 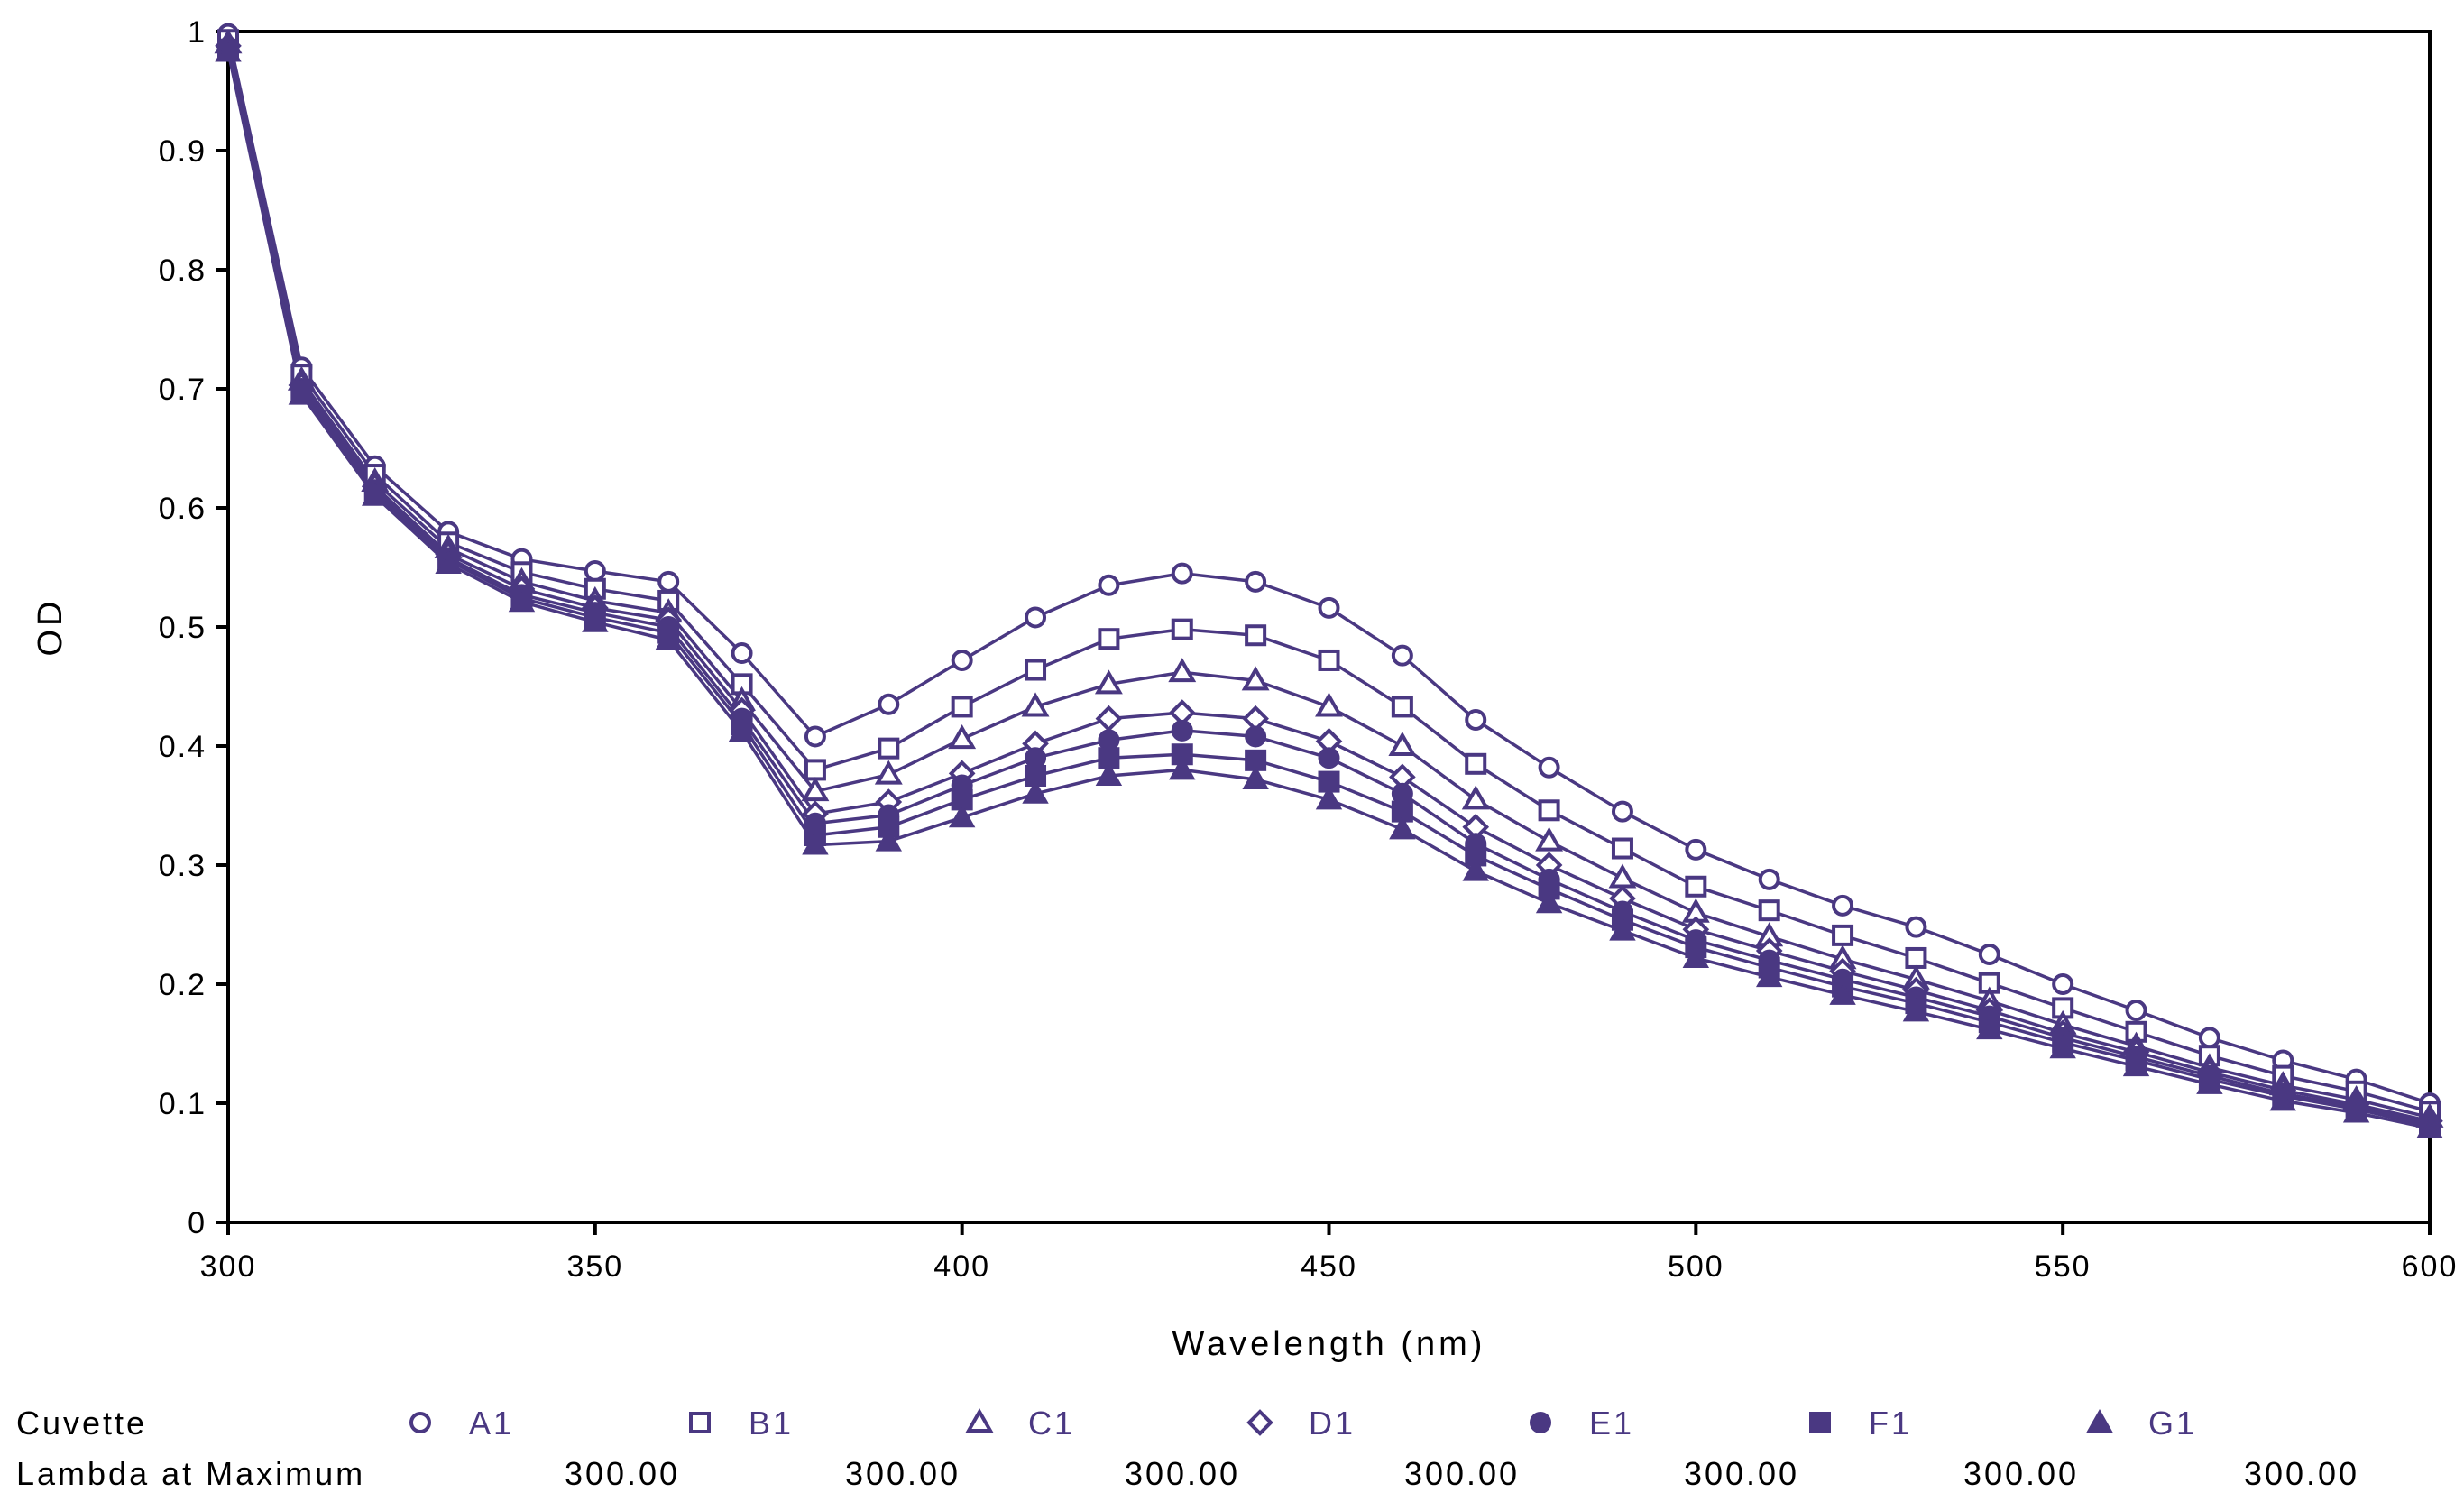 What do you see at coordinates (1183, 1474) in the screenshot?
I see `lambda-value-c1: 300.00` at bounding box center [1183, 1474].